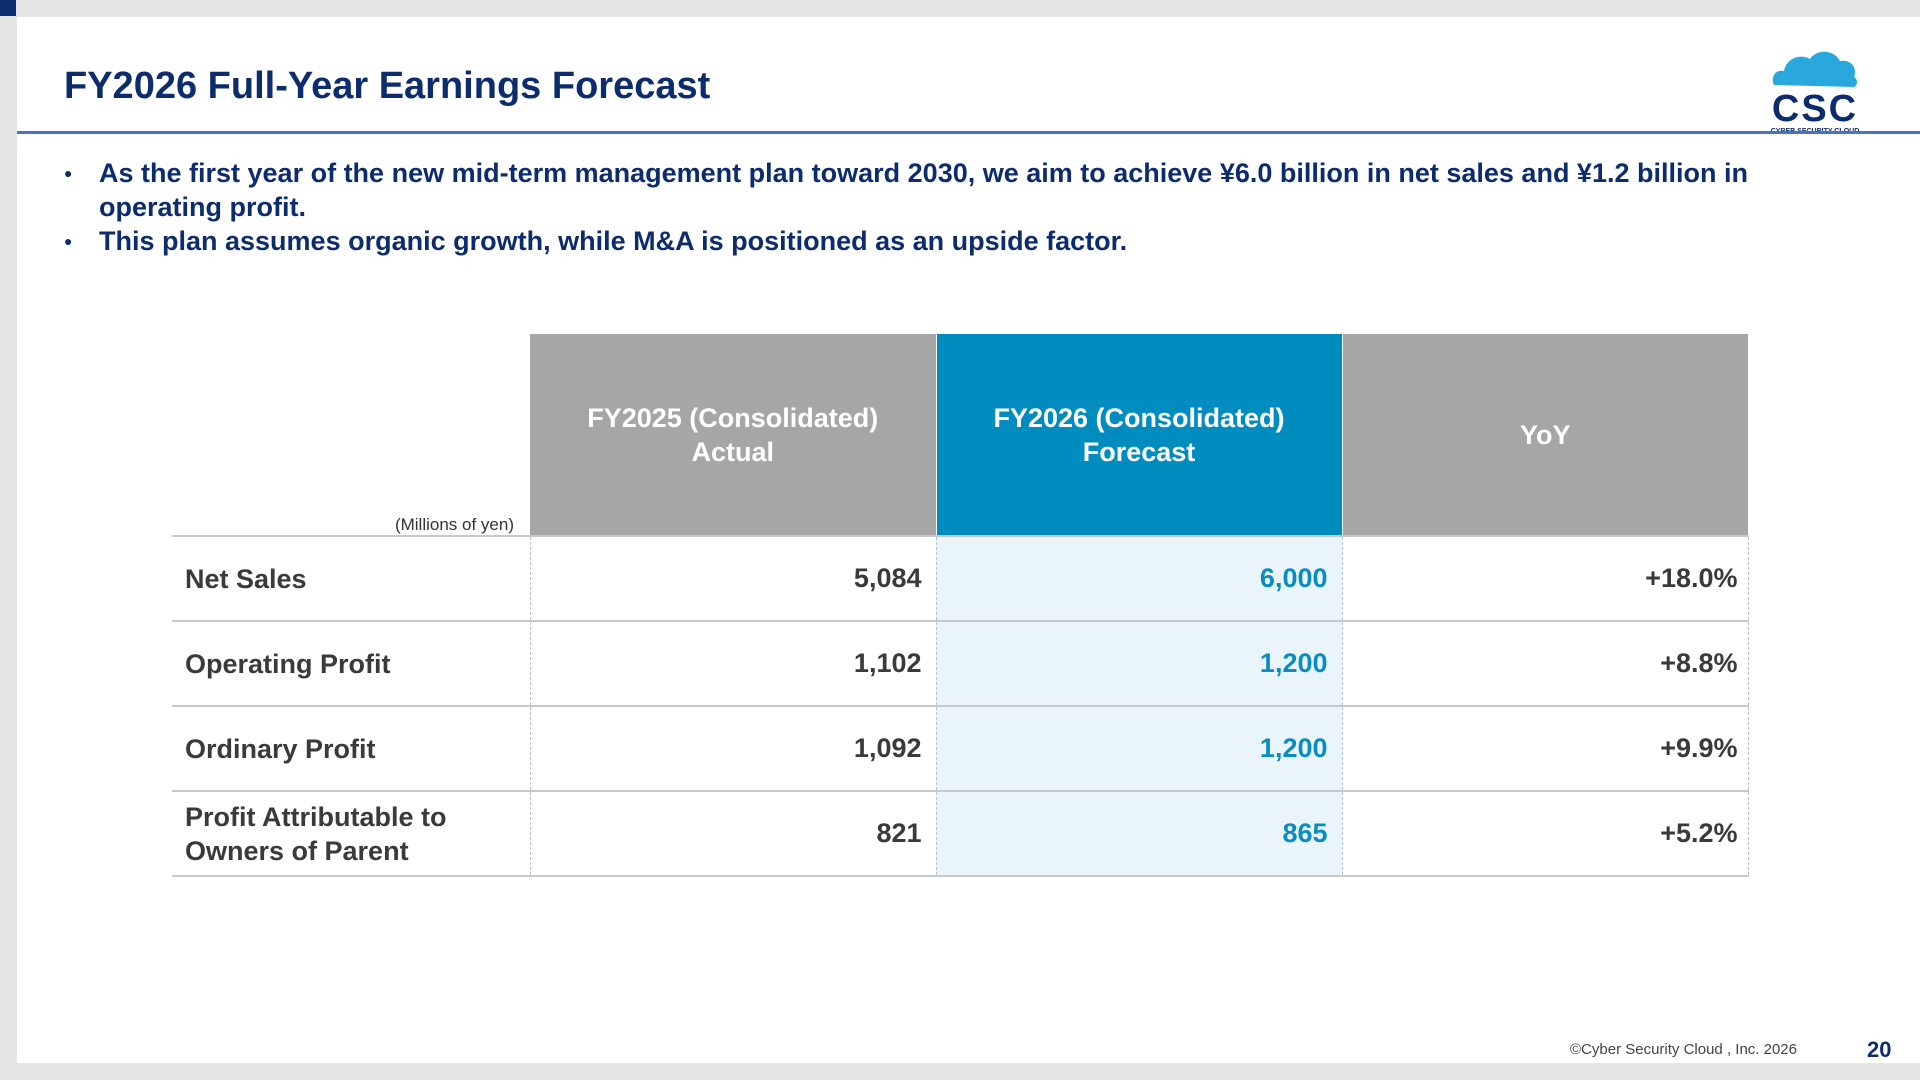 This screenshot has height=1080, width=1920. What do you see at coordinates (732, 578) in the screenshot?
I see `actual-value: 5,084` at bounding box center [732, 578].